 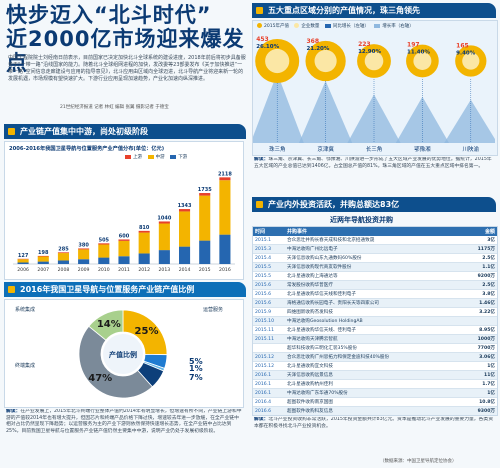 I want to click on table-row: 2015.5 北斗星通收购上海通达等 9200万, so click(x=375, y=276).